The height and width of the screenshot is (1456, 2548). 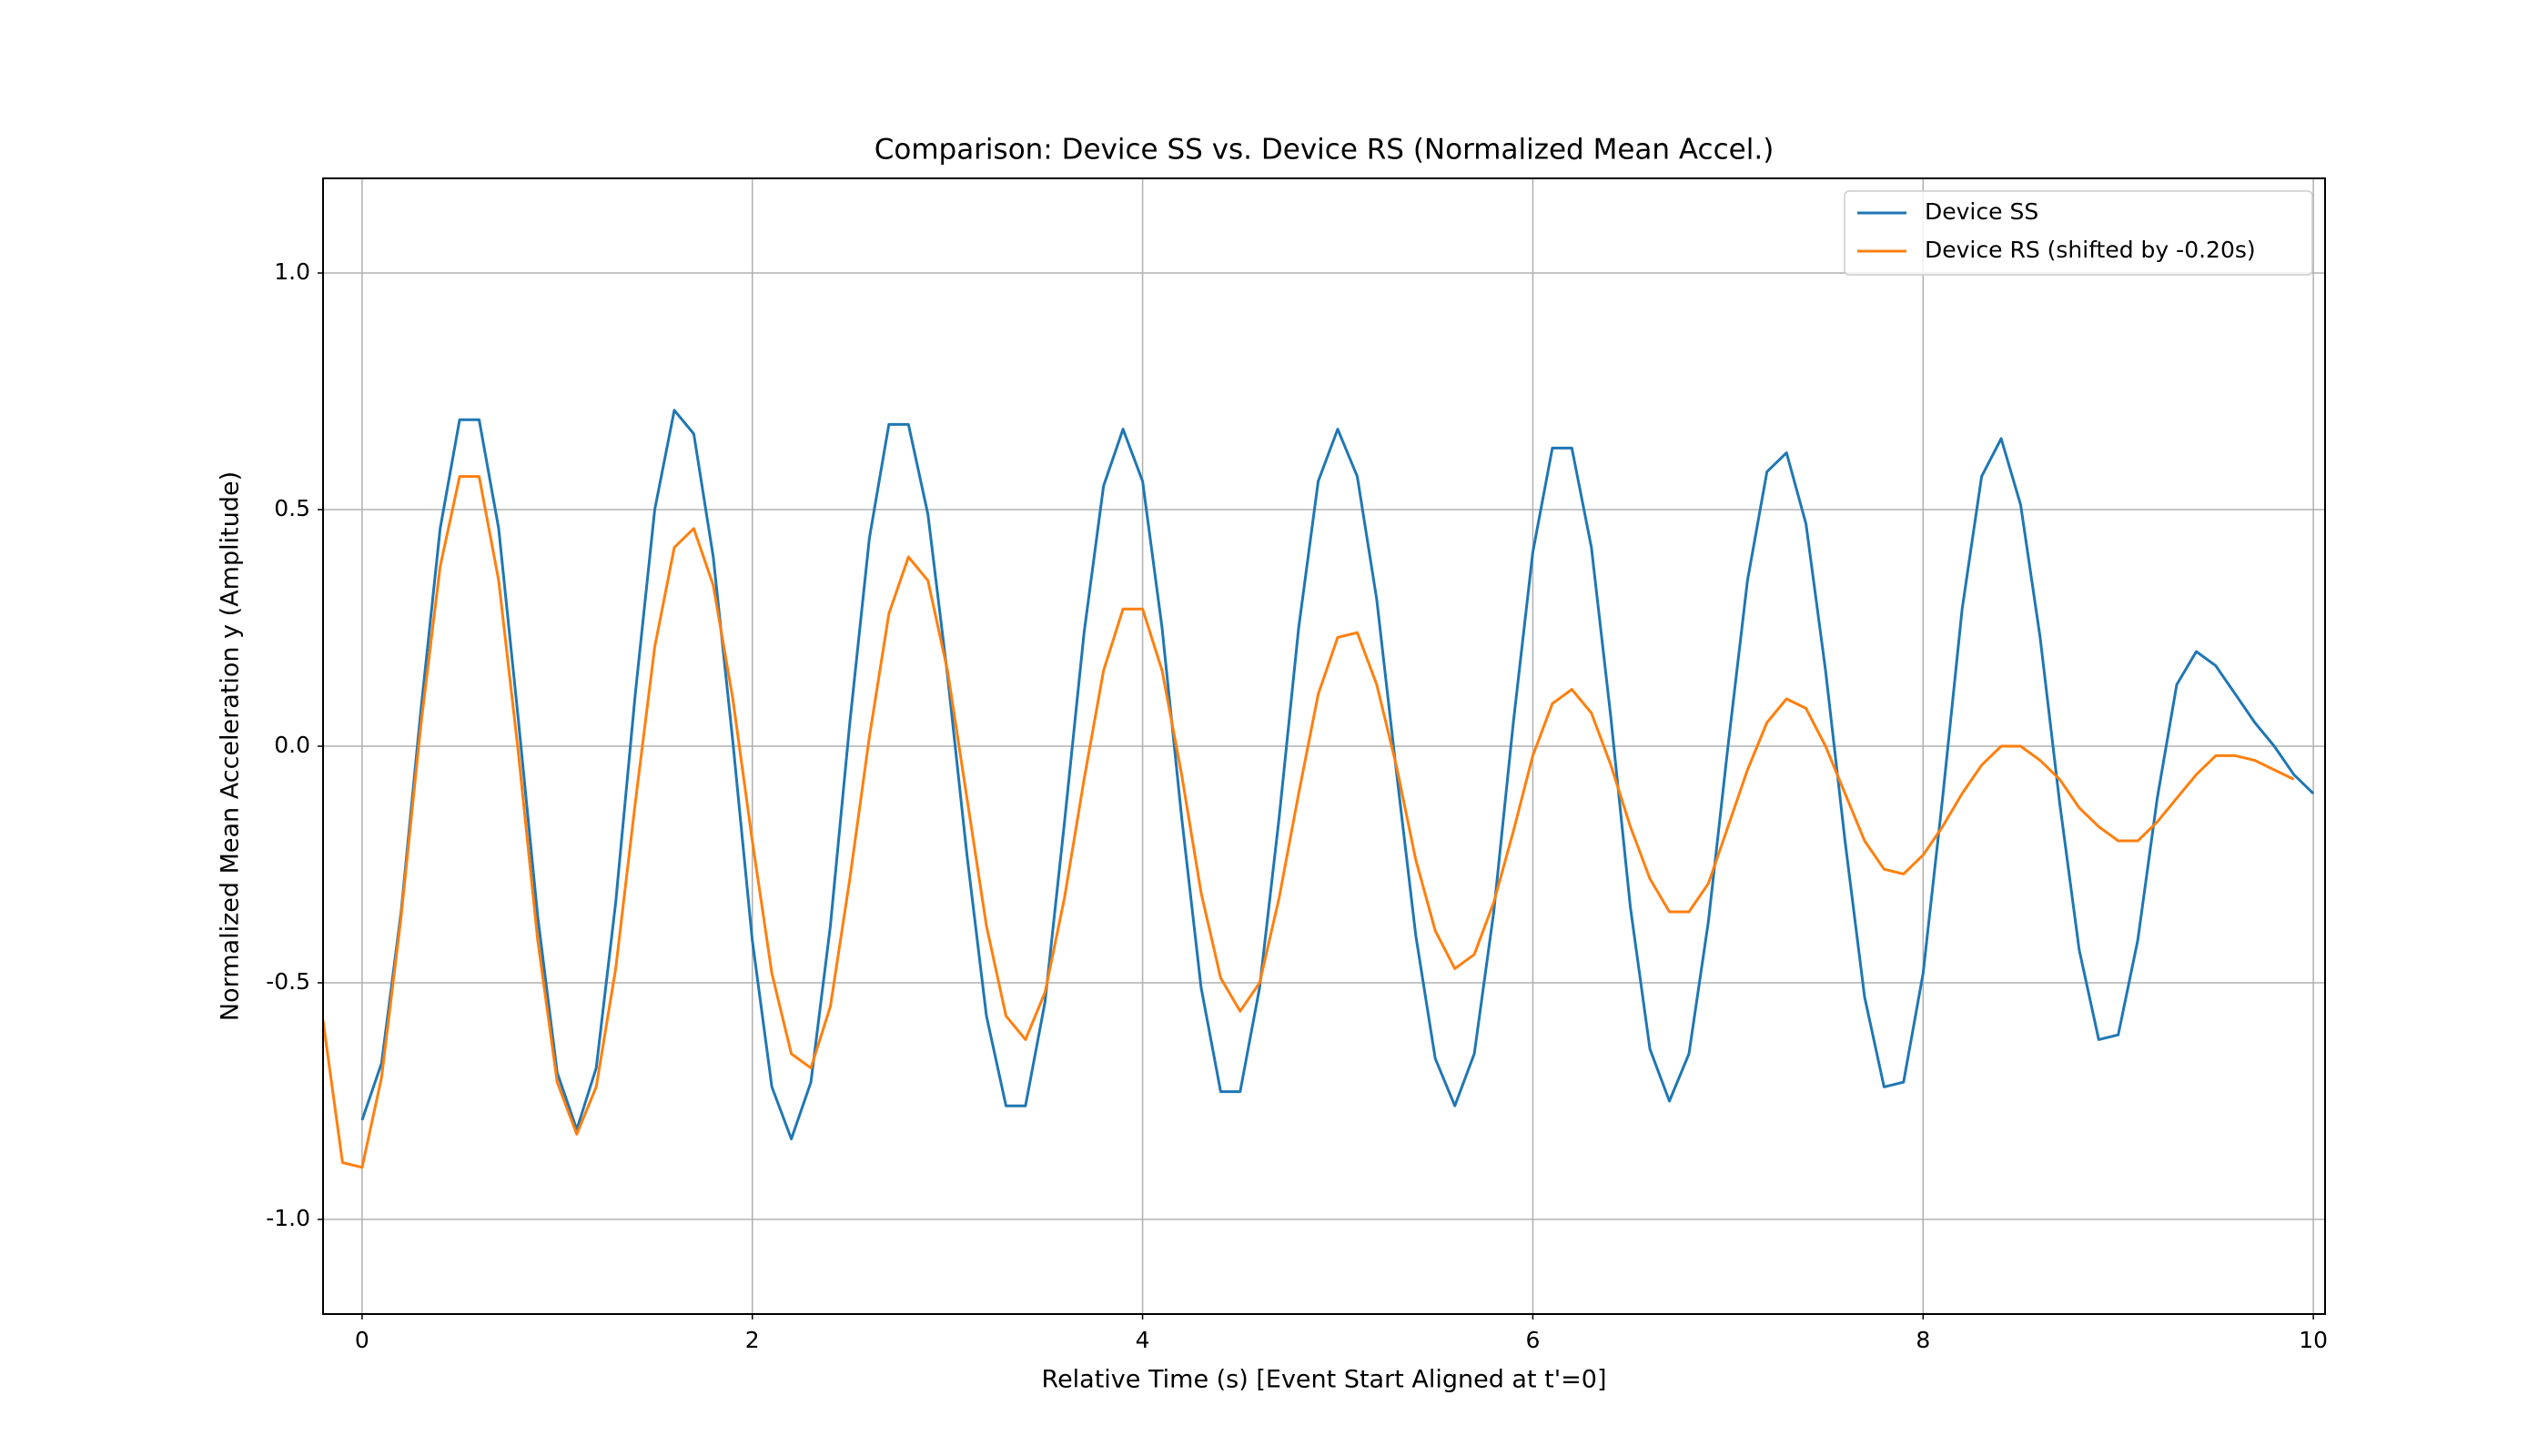 What do you see at coordinates (362, 1340) in the screenshot?
I see `x-tick-label: 0` at bounding box center [362, 1340].